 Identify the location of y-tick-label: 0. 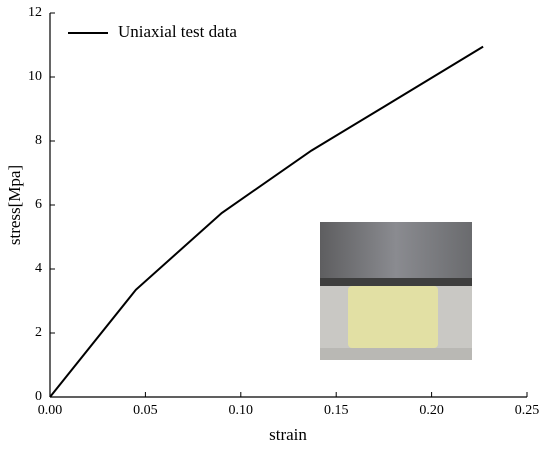
(38, 396).